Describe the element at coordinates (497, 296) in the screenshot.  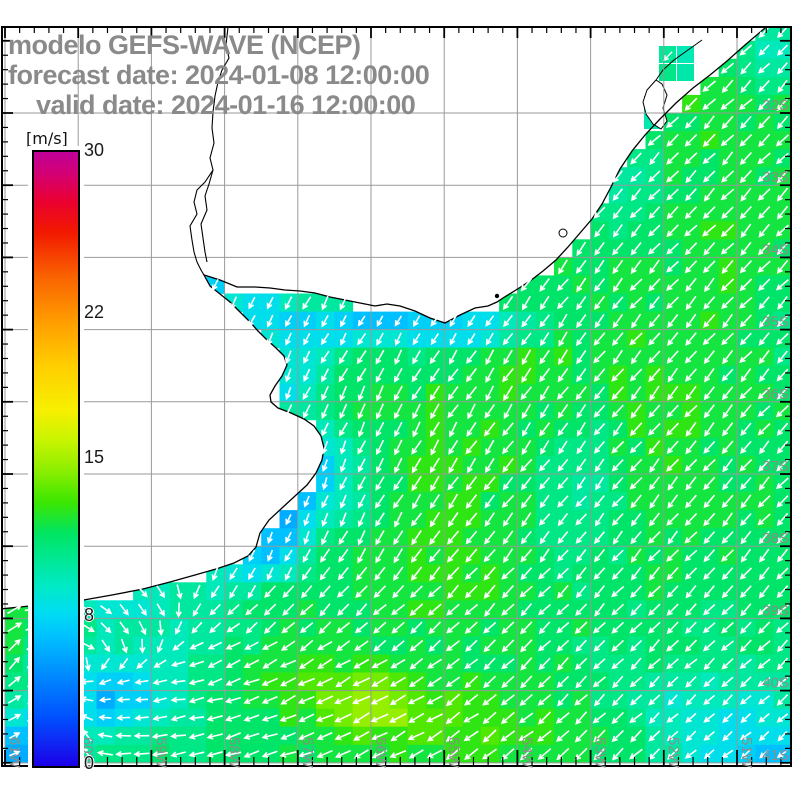
I see `island-dot` at that location.